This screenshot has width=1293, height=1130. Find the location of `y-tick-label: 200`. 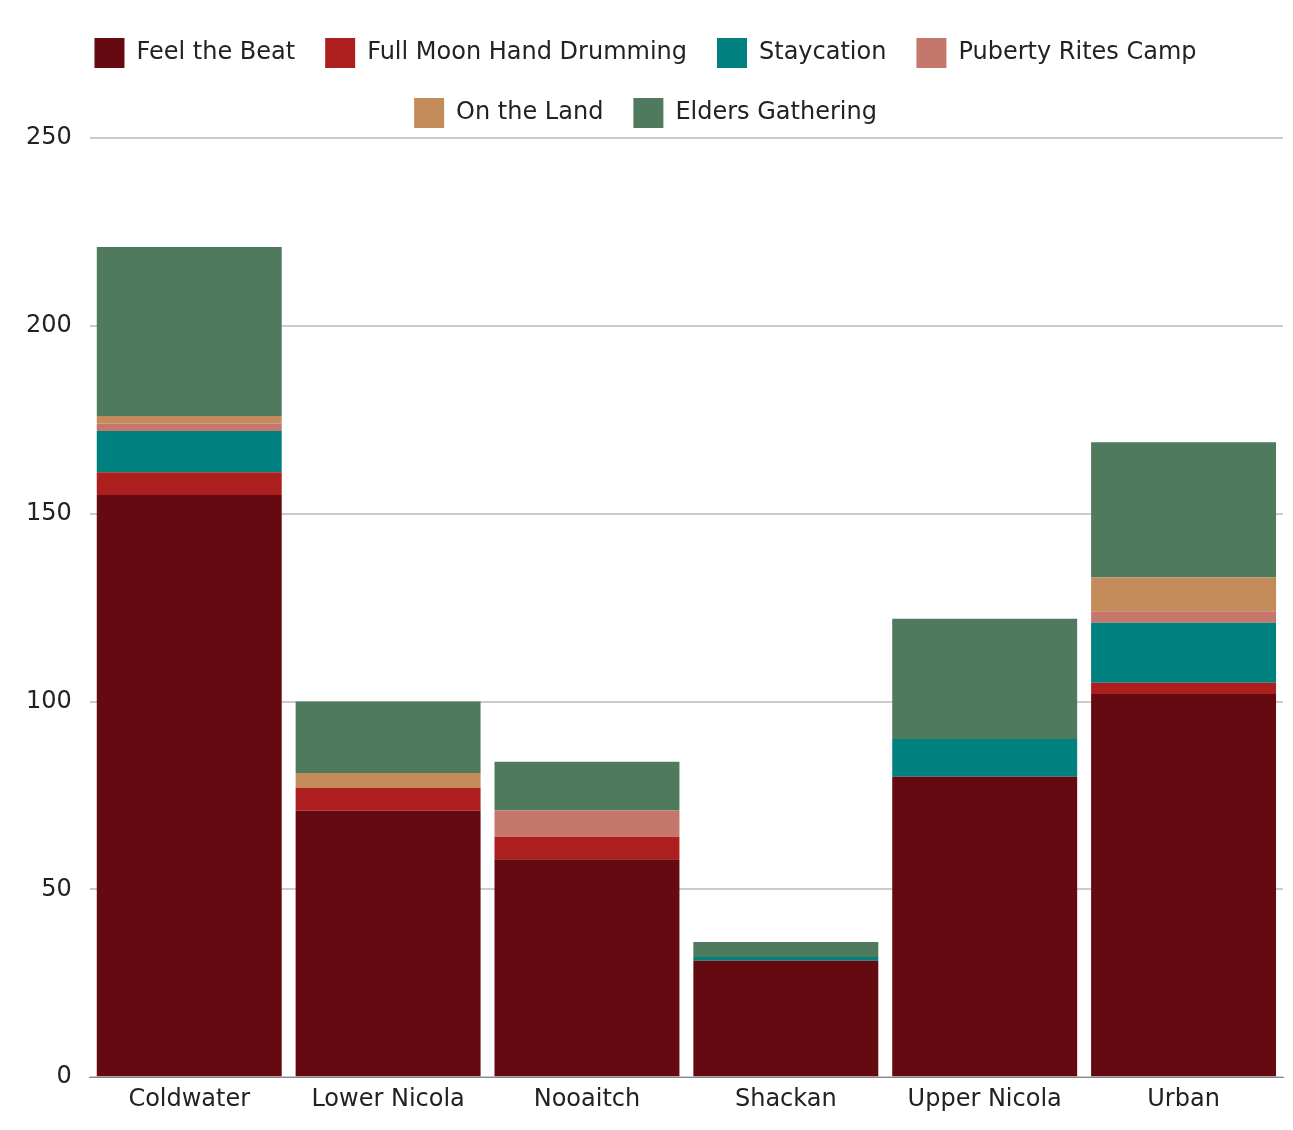

y-tick-label: 200 is located at coordinates (49, 324).